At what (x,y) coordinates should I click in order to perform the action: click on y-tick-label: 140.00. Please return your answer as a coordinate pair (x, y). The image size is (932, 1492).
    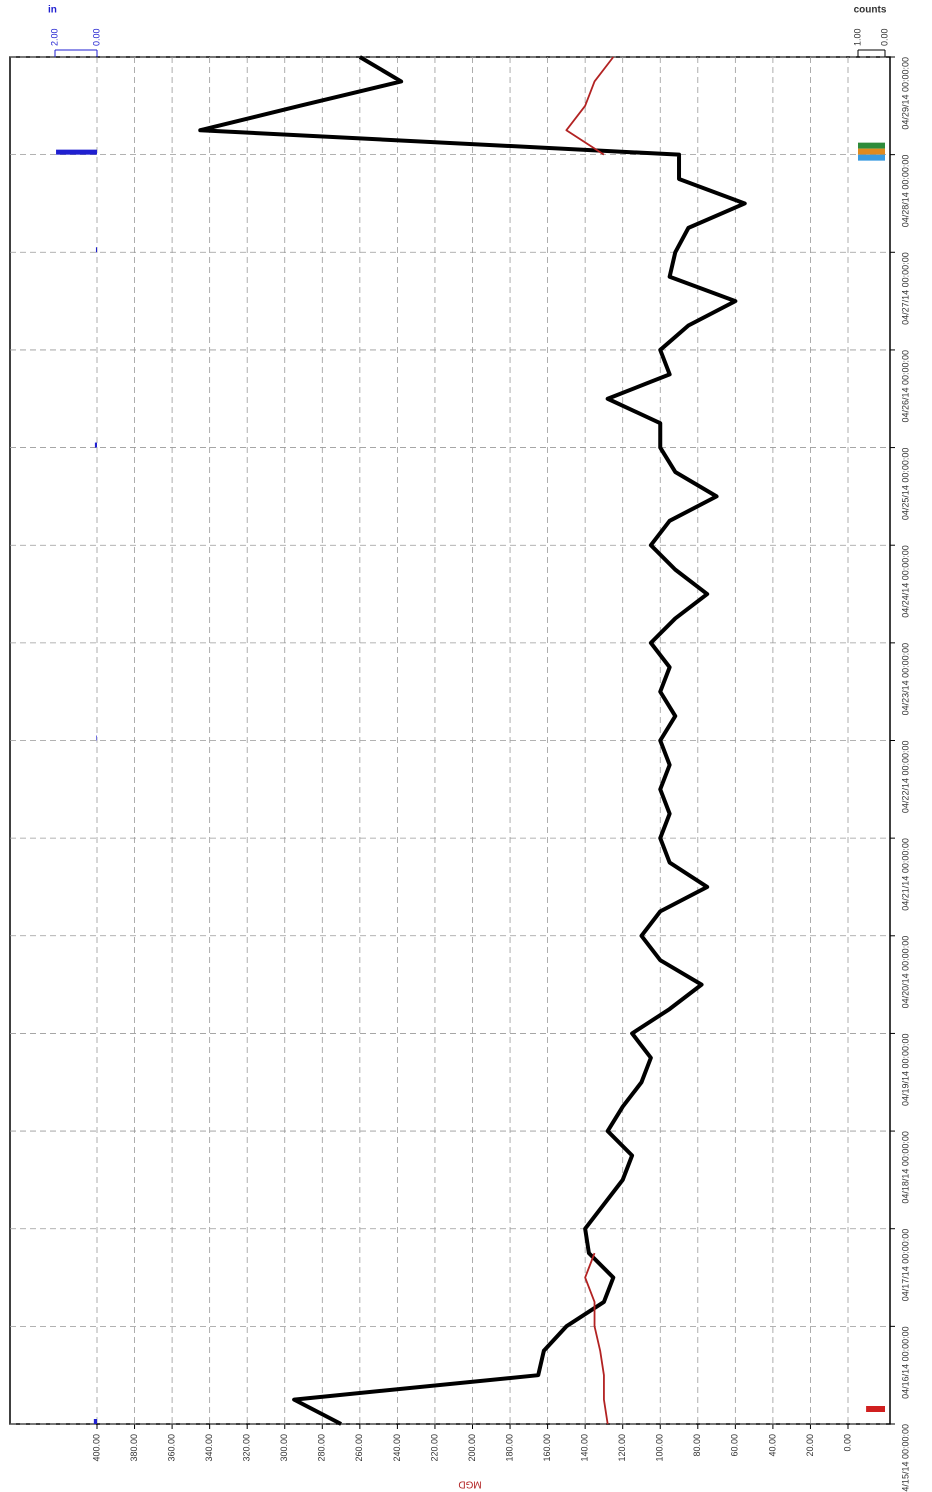
    Looking at the image, I should click on (585, 1448).